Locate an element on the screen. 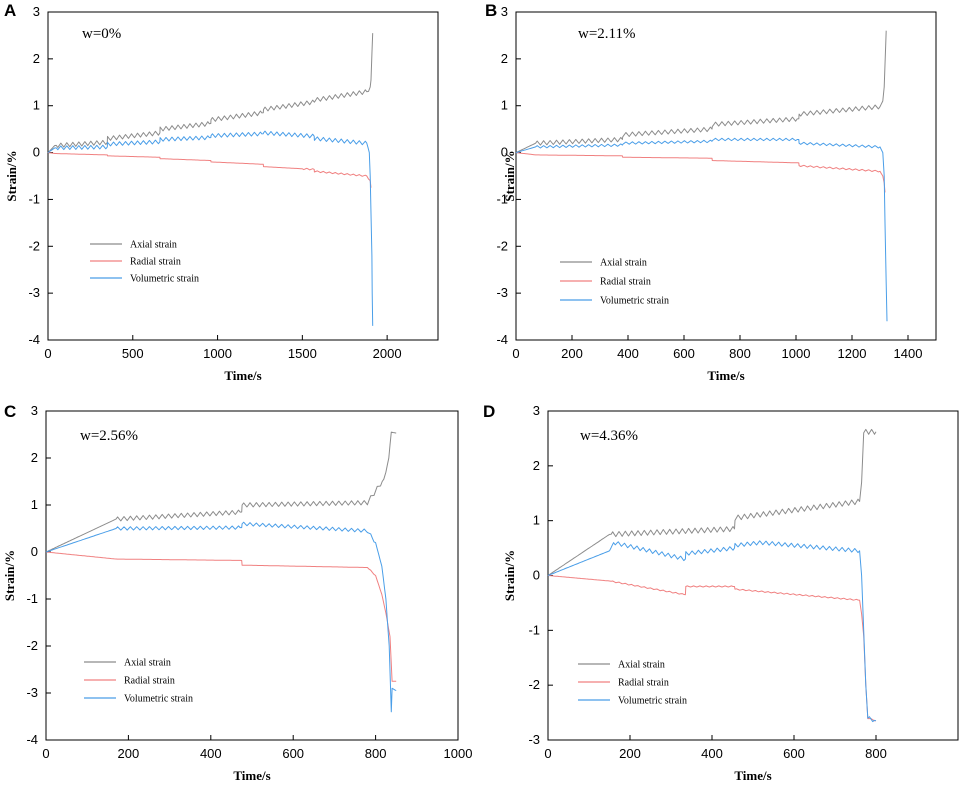  panel-letter: A is located at coordinates (10, 10).